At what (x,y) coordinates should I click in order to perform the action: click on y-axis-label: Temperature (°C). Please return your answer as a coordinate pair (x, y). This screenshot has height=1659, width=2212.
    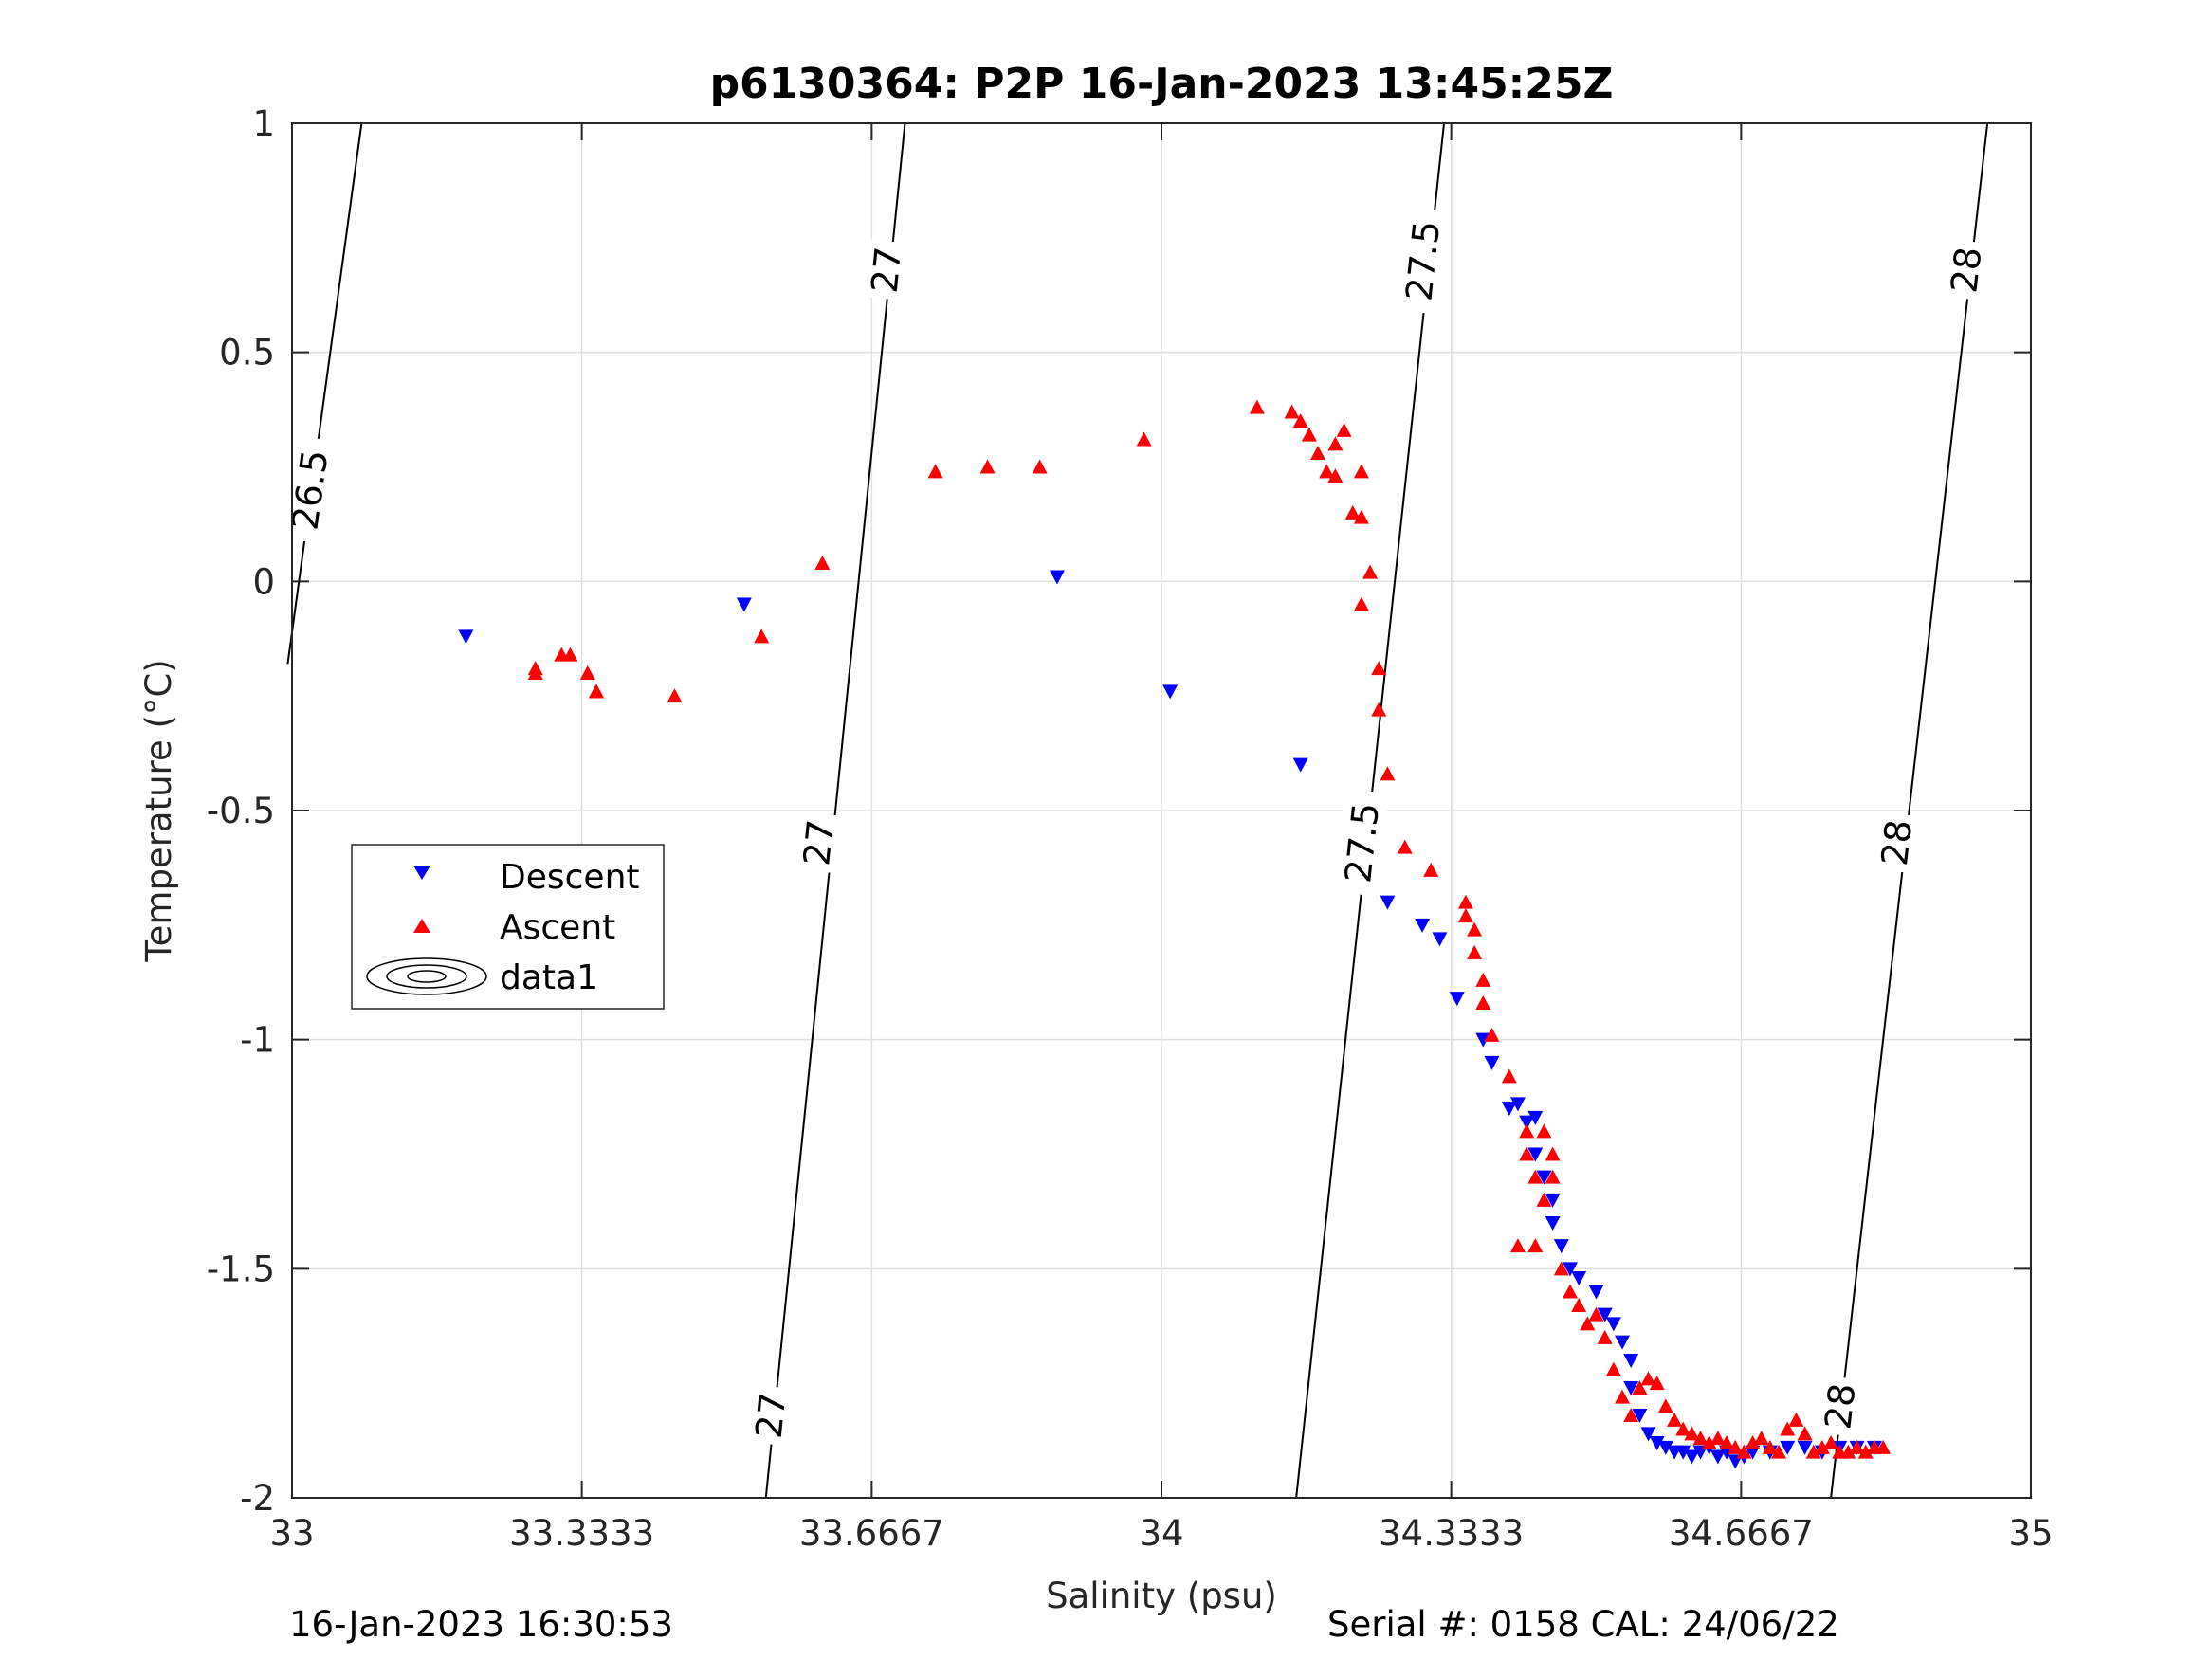
    Looking at the image, I should click on (158, 810).